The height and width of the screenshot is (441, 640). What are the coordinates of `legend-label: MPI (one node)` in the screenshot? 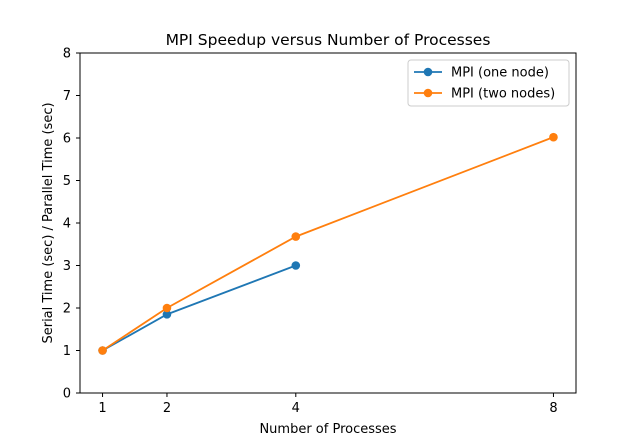 It's located at (500, 73).